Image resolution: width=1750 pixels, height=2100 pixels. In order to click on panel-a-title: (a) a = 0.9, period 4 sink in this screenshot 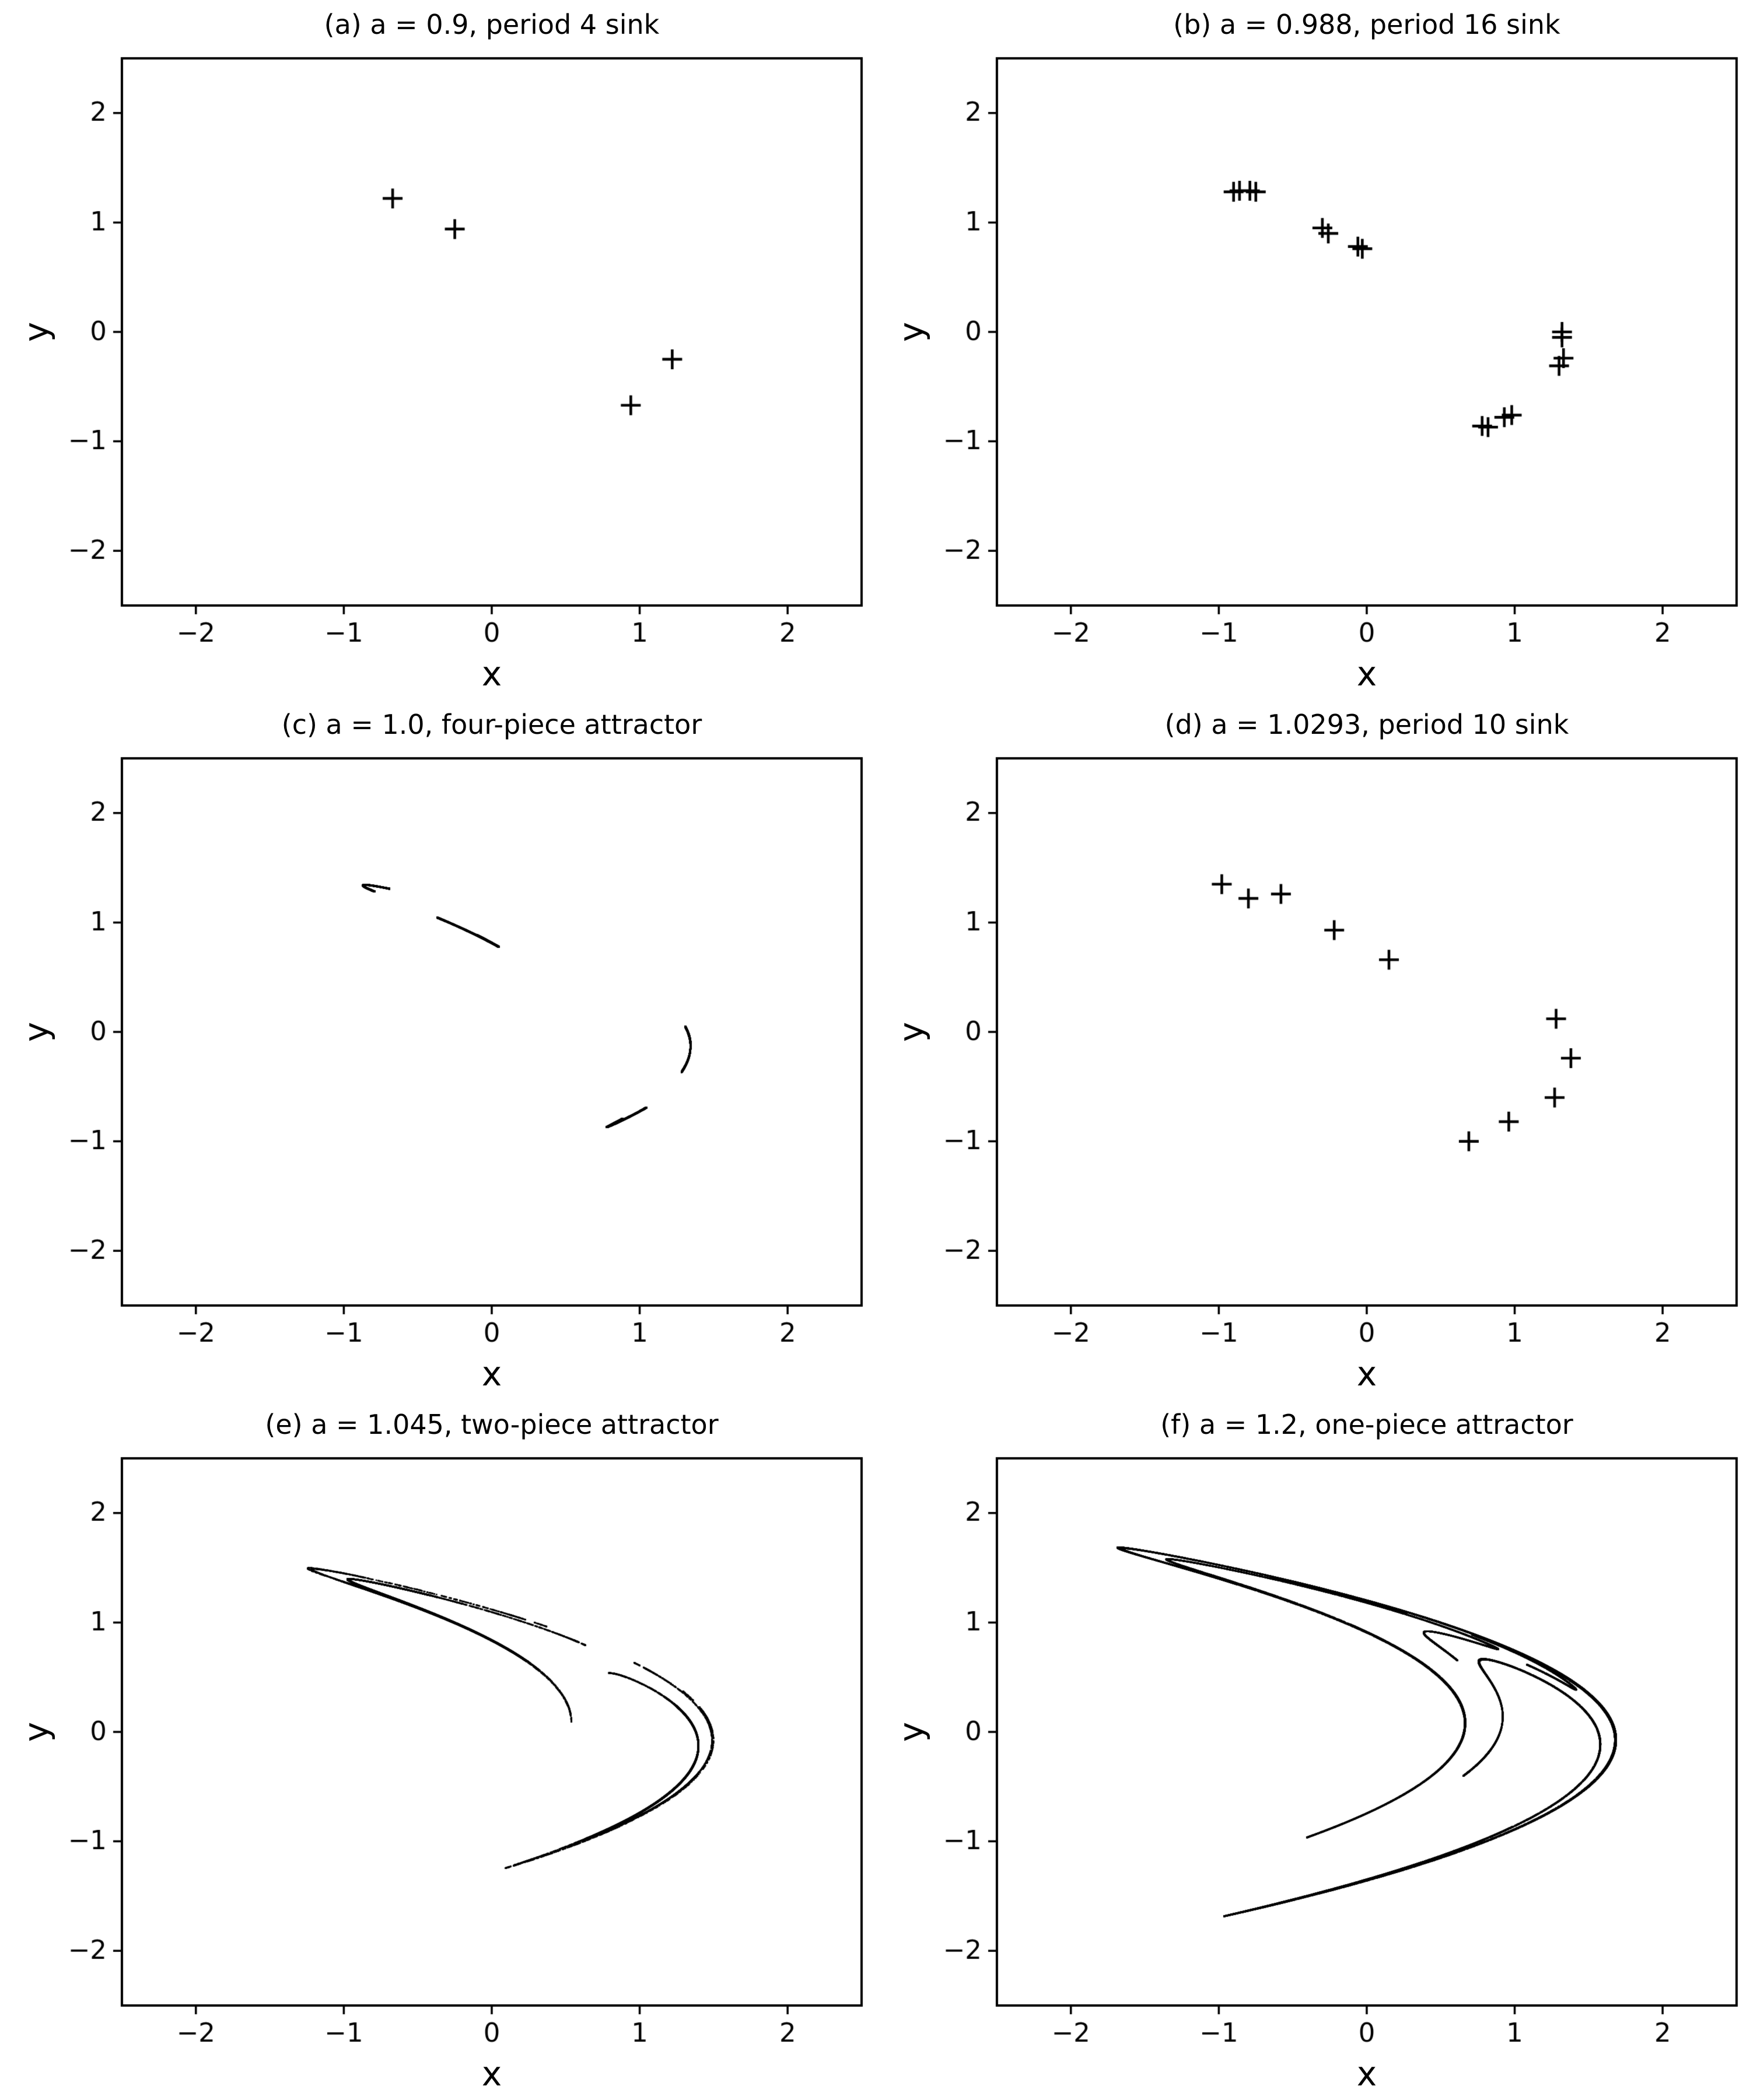, I will do `click(492, 24)`.